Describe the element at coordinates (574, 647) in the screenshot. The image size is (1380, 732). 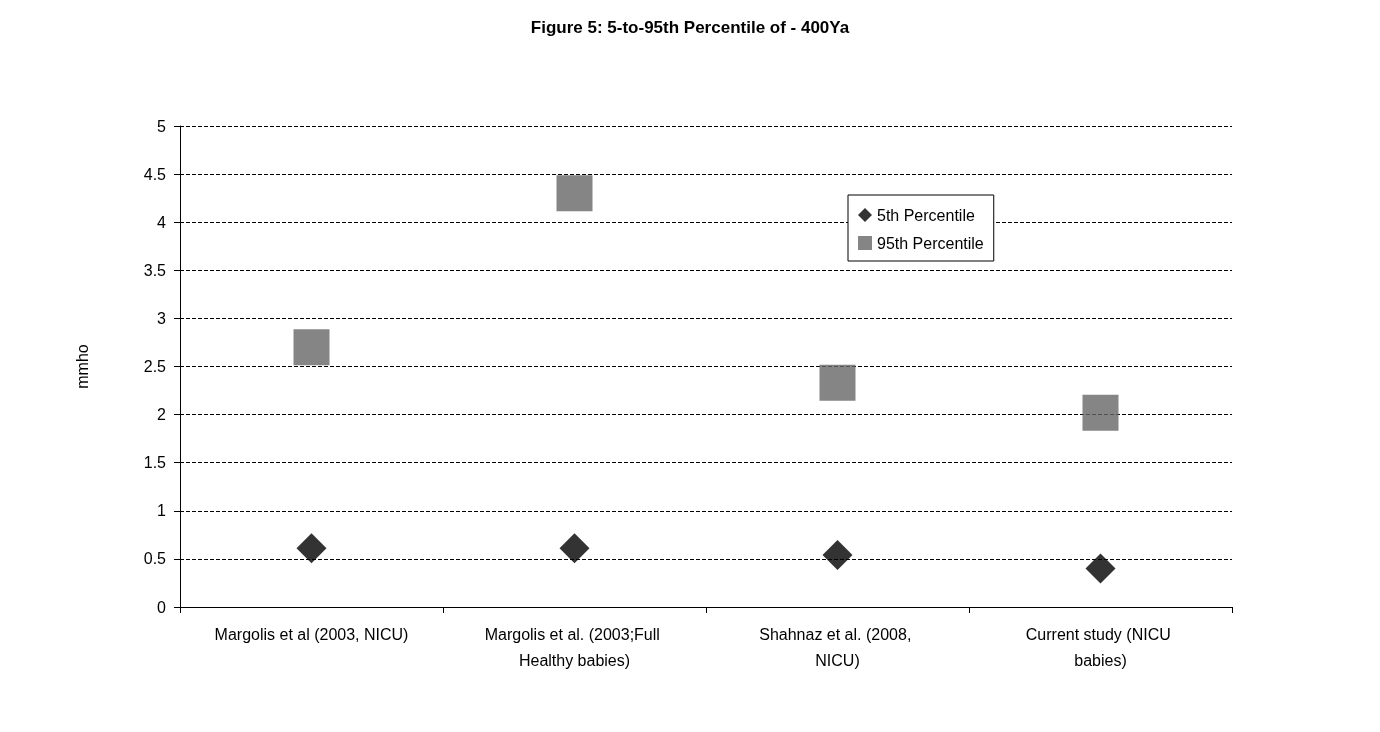
I see `x-tick-label: Margolis et al. (2003;Full Healthy babies)` at that location.